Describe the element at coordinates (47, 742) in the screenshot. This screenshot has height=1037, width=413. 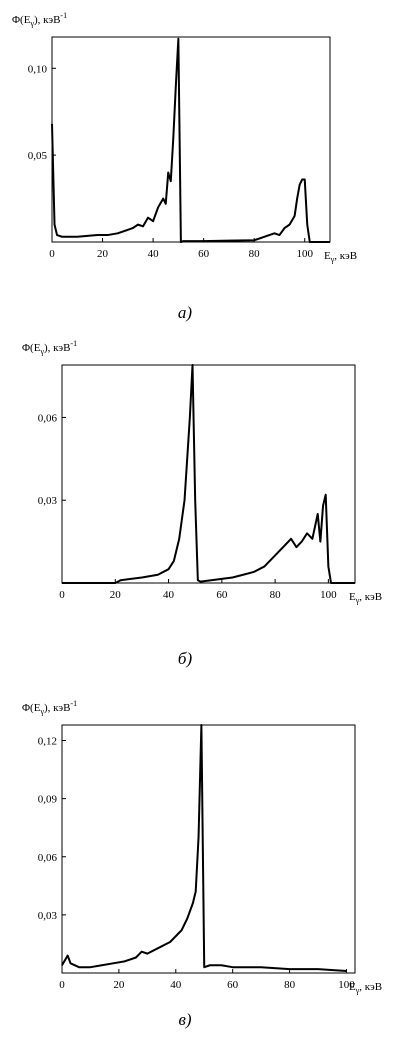
I see `y-tick-label: 0,12` at that location.